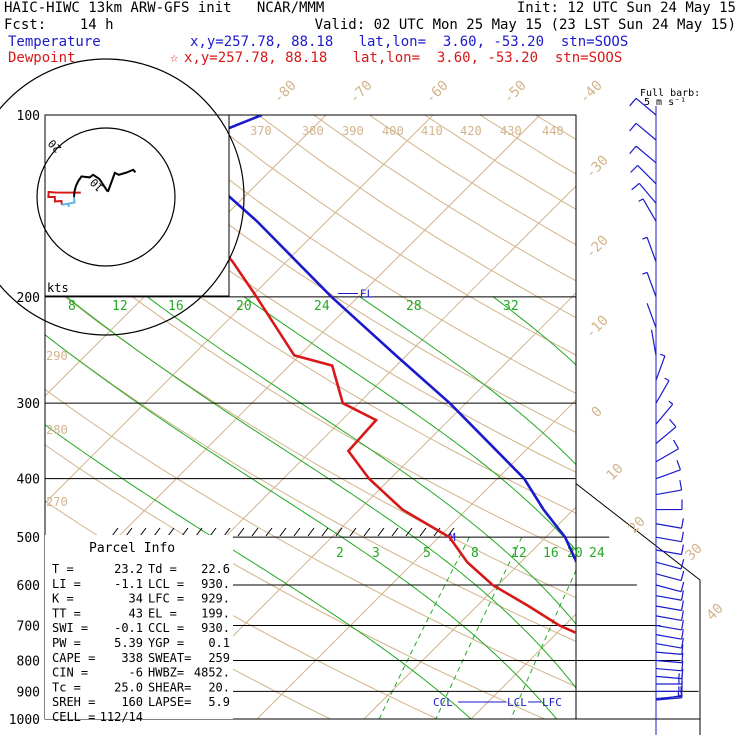 This screenshot has height=740, width=740. I want to click on isotherm-line, so click(712, 417).